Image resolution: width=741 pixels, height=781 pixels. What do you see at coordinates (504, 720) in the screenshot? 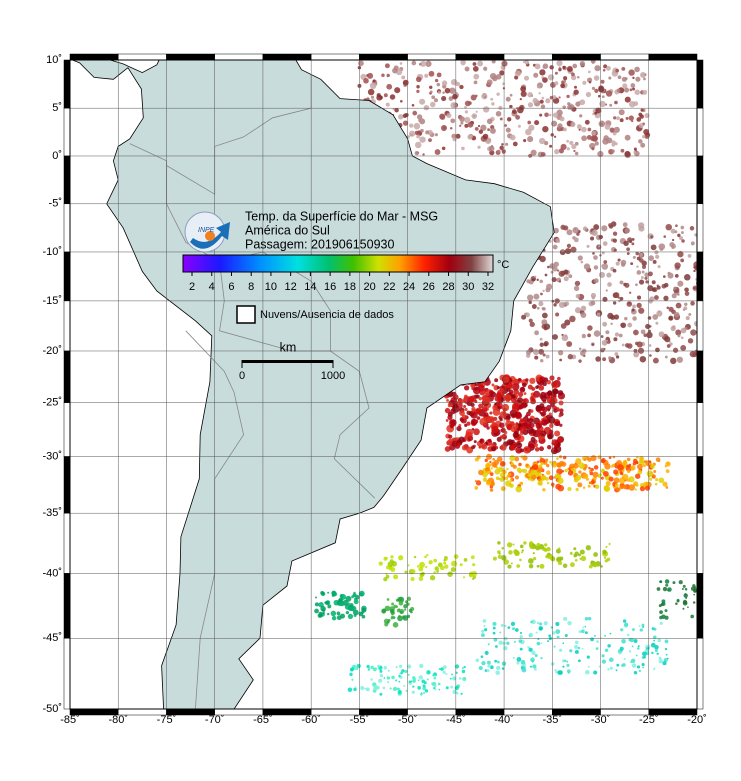
I see `lon-tick-label: -40˚` at bounding box center [504, 720].